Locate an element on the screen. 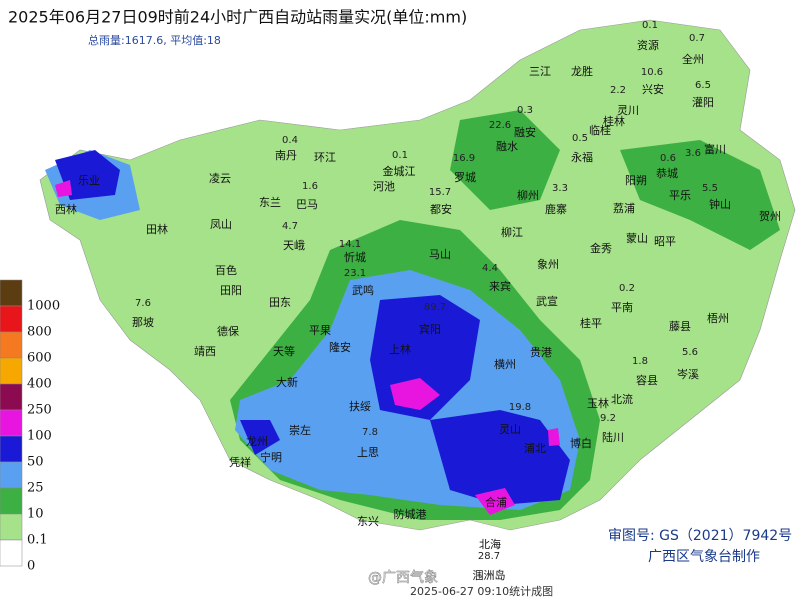 The height and width of the screenshot is (604, 800). place-name: 环江 is located at coordinates (325, 157).